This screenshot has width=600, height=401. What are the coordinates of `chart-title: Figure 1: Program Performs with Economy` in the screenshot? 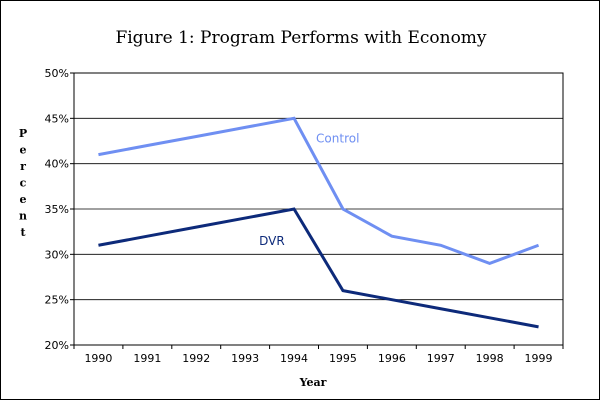 It's located at (300, 38).